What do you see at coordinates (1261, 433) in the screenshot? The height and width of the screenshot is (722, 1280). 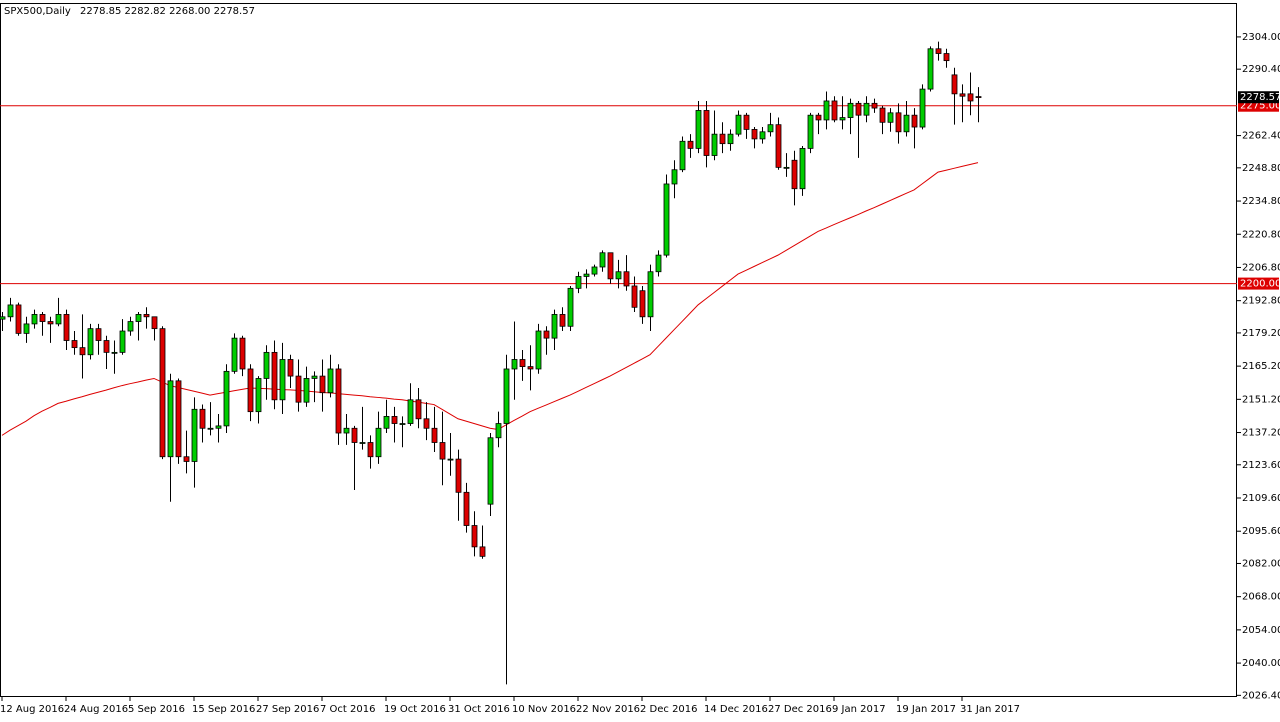 I see `y-tick-label: 2137.20` at bounding box center [1261, 433].